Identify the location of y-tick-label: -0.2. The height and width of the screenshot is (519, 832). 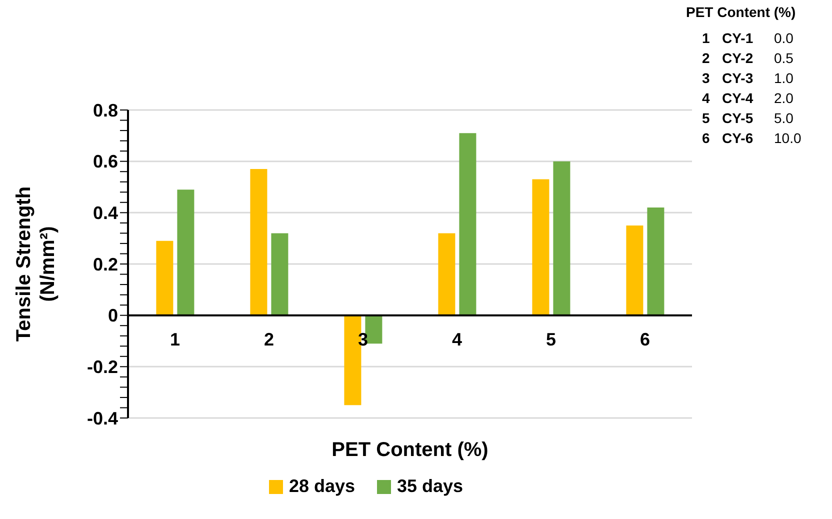
(102, 367).